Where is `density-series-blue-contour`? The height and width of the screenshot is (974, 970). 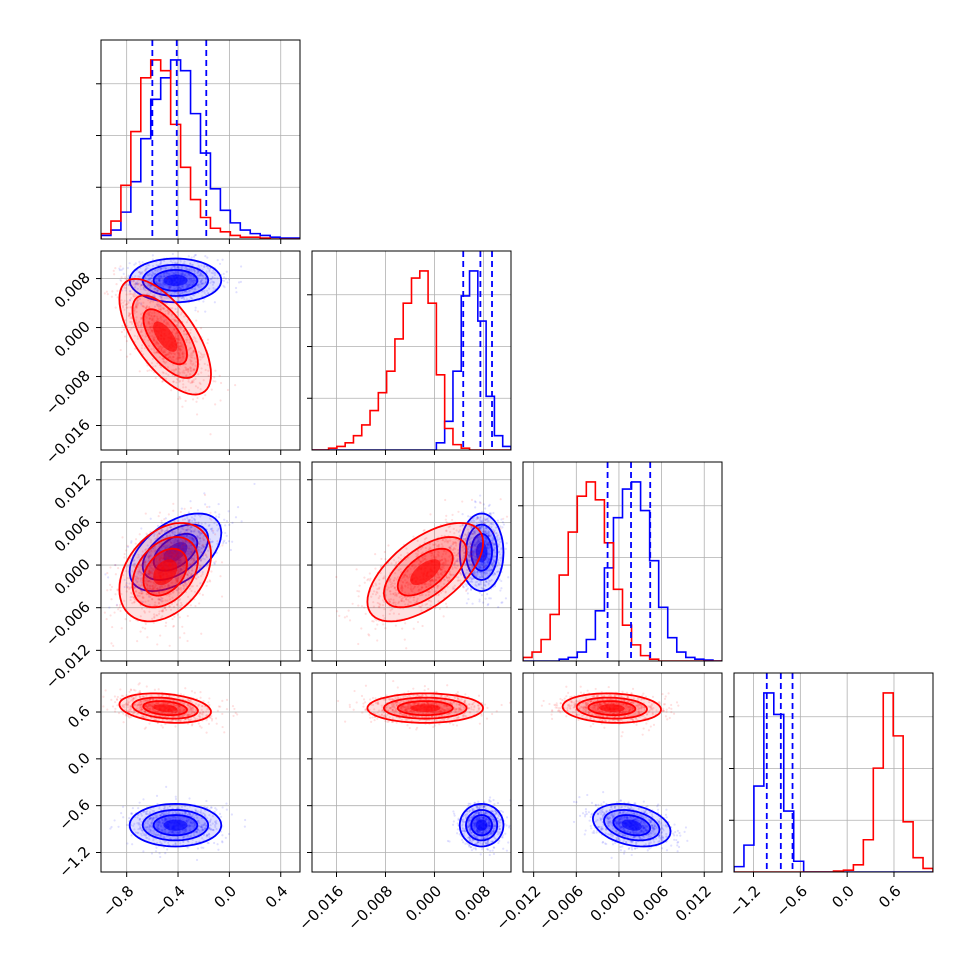 density-series-blue-contour is located at coordinates (176, 280).